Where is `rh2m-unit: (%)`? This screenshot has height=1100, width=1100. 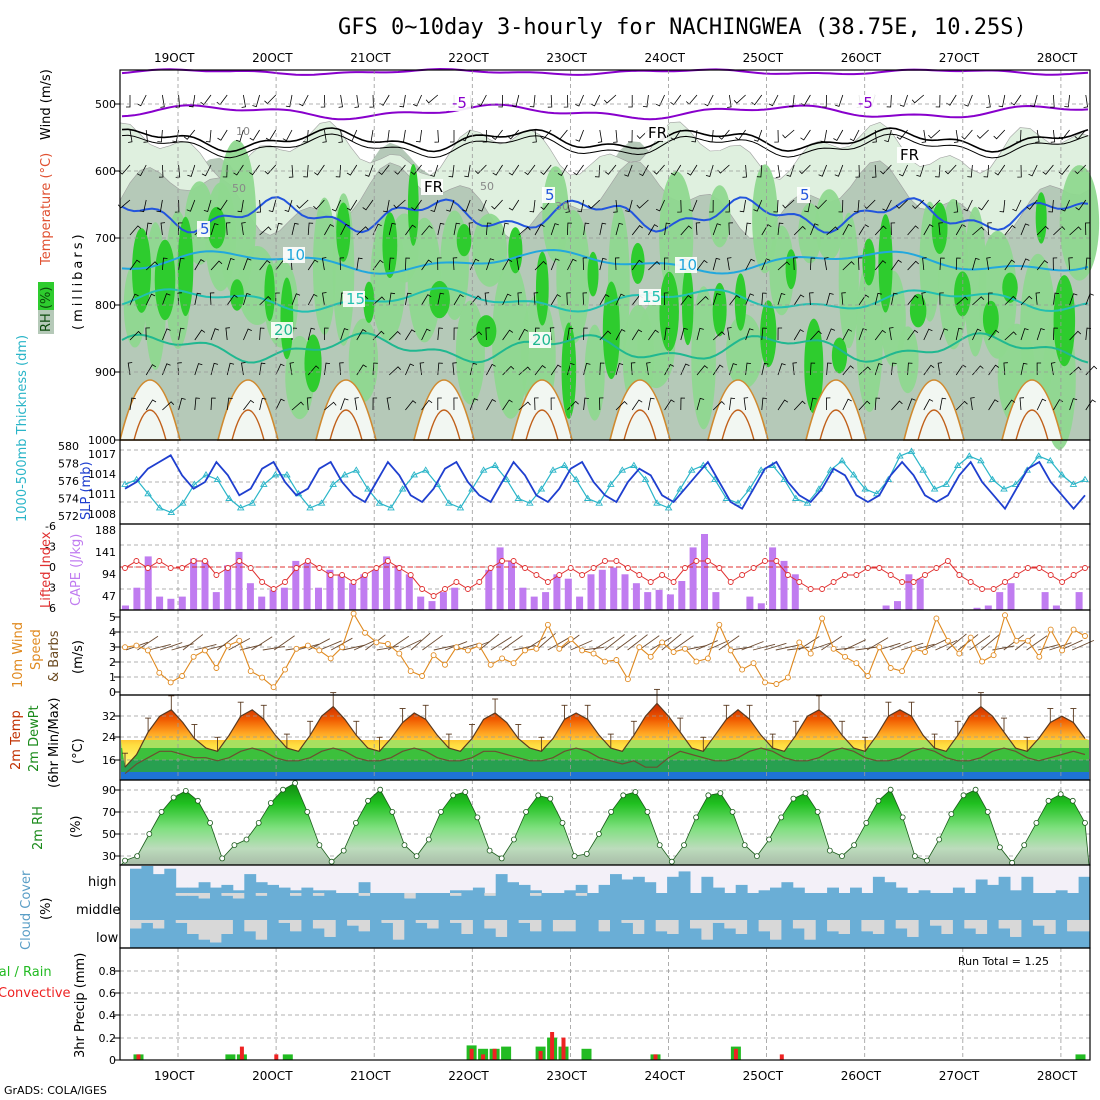
rh2m-unit: (%) is located at coordinates (76, 827).